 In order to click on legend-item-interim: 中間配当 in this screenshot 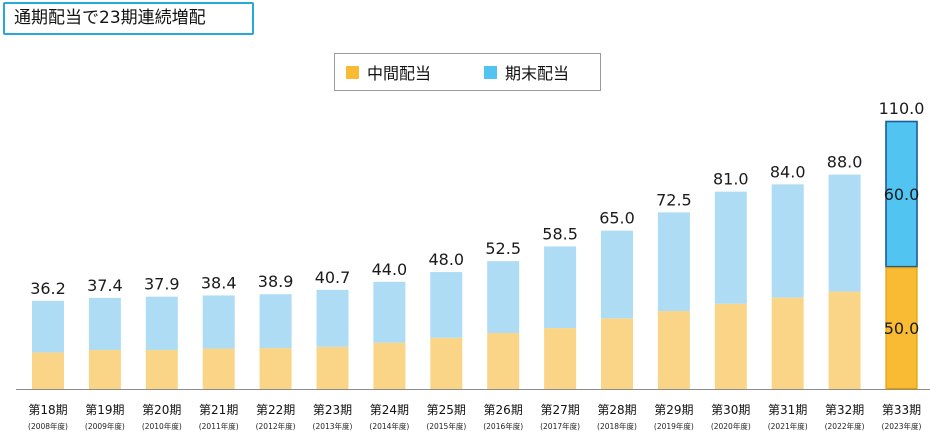, I will do `click(388, 72)`.